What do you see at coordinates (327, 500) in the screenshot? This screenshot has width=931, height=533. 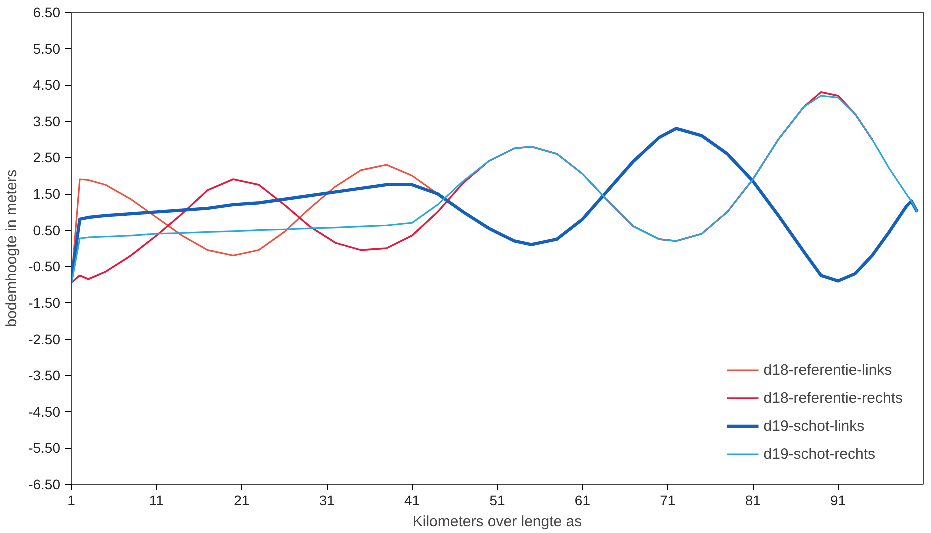 I see `x-tick-label: 31` at bounding box center [327, 500].